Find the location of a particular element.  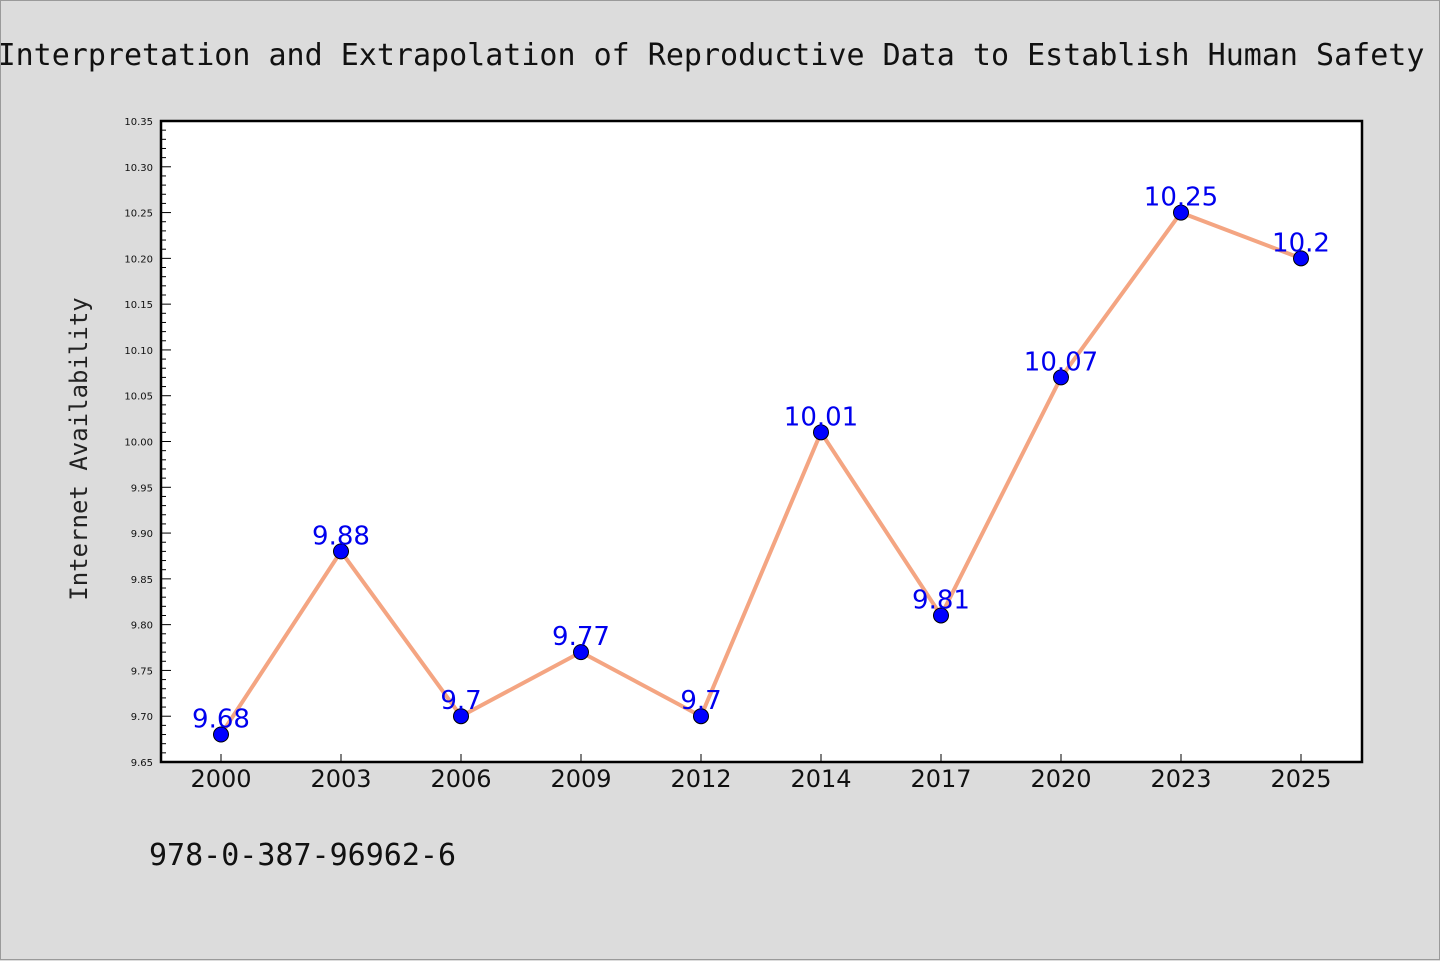

y-tick-label: 9.80 is located at coordinates (142, 626).